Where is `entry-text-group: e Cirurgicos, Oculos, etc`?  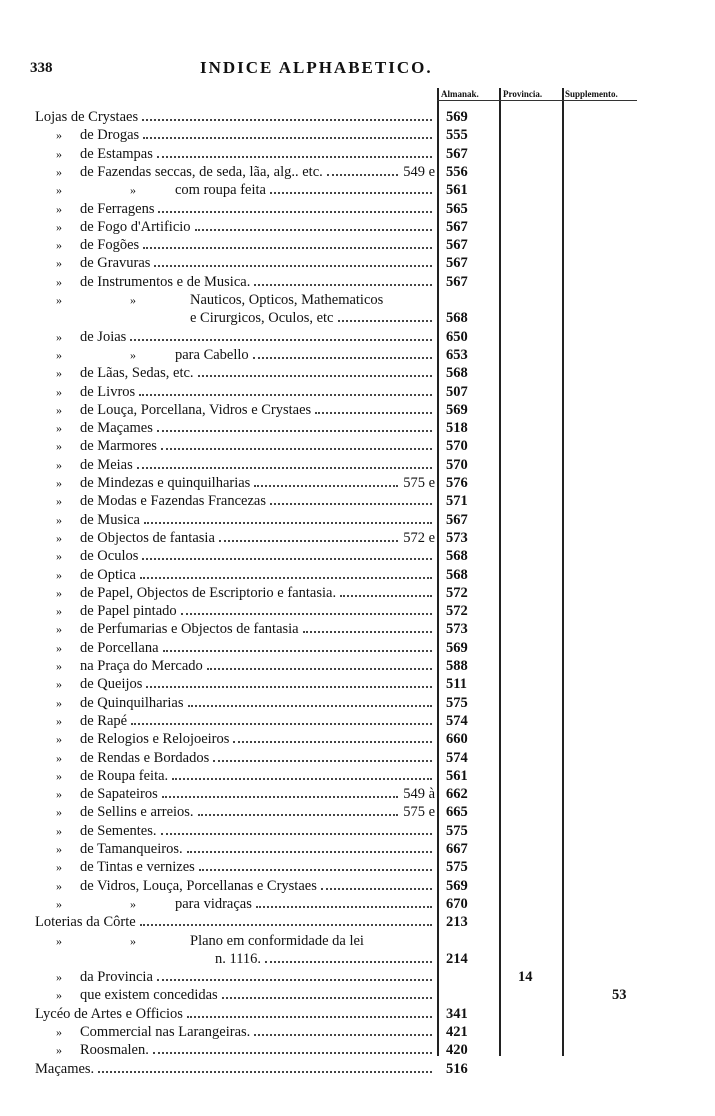 entry-text-group: e Cirurgicos, Oculos, etc is located at coordinates (312, 318).